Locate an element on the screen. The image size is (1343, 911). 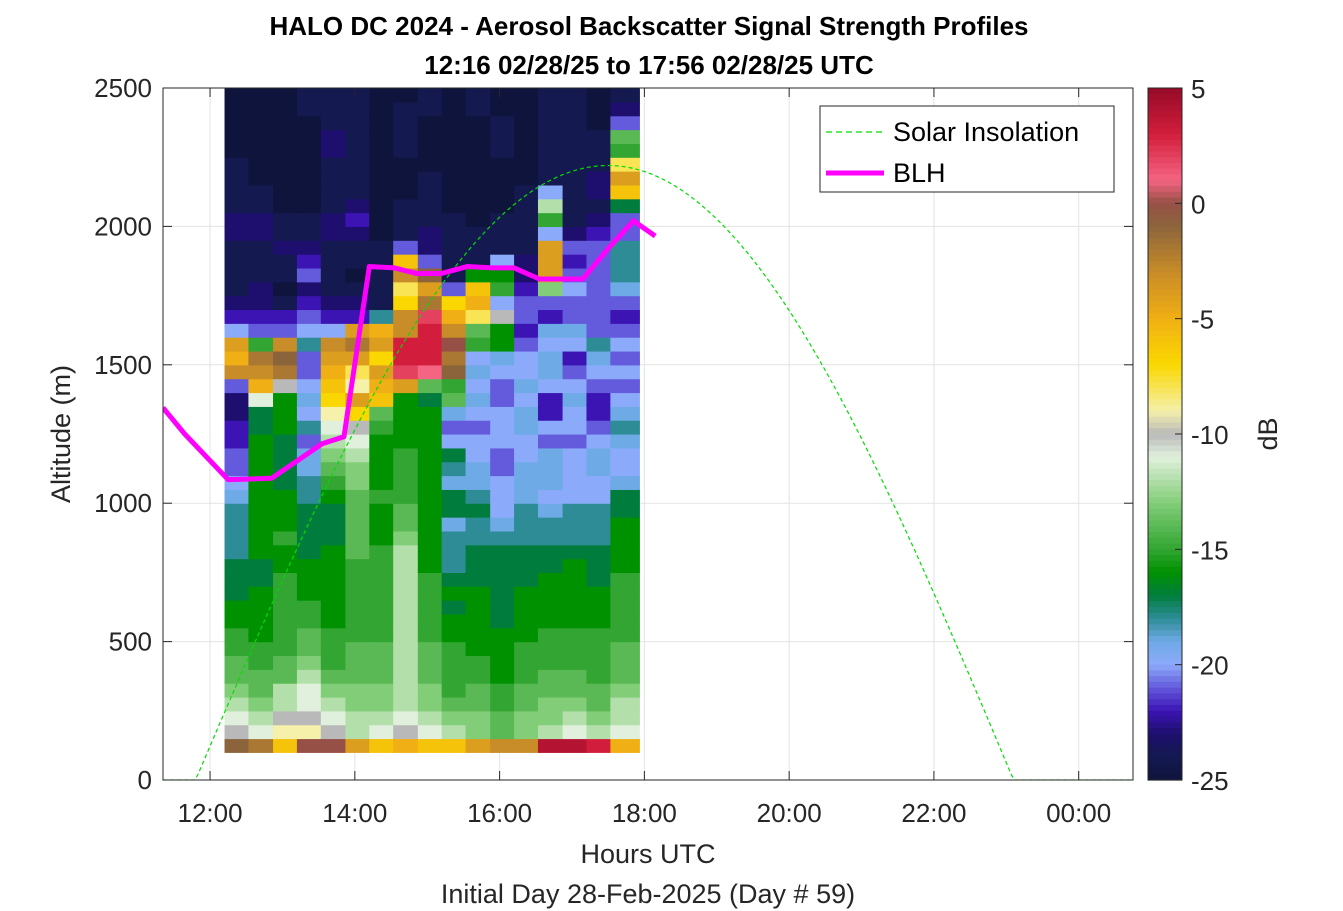
colorbar-ticks: 5 0 -5 -10 -15 -20 -25 is located at coordinates (1202, 435).